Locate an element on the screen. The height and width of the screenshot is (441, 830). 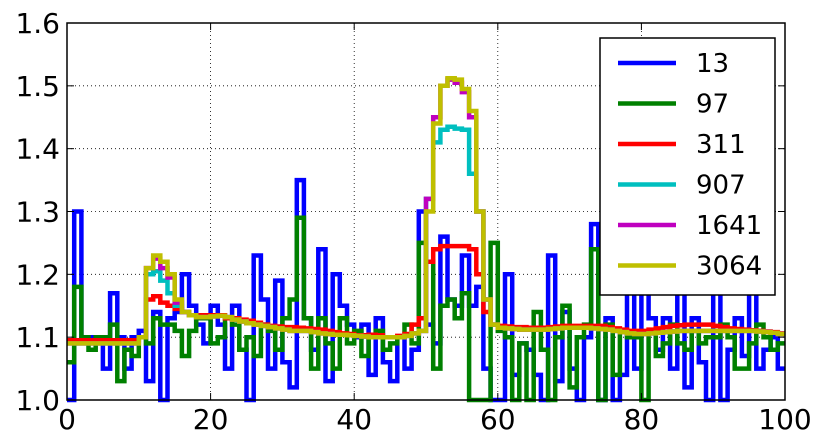
legend-label: 907 is located at coordinates (721, 186).